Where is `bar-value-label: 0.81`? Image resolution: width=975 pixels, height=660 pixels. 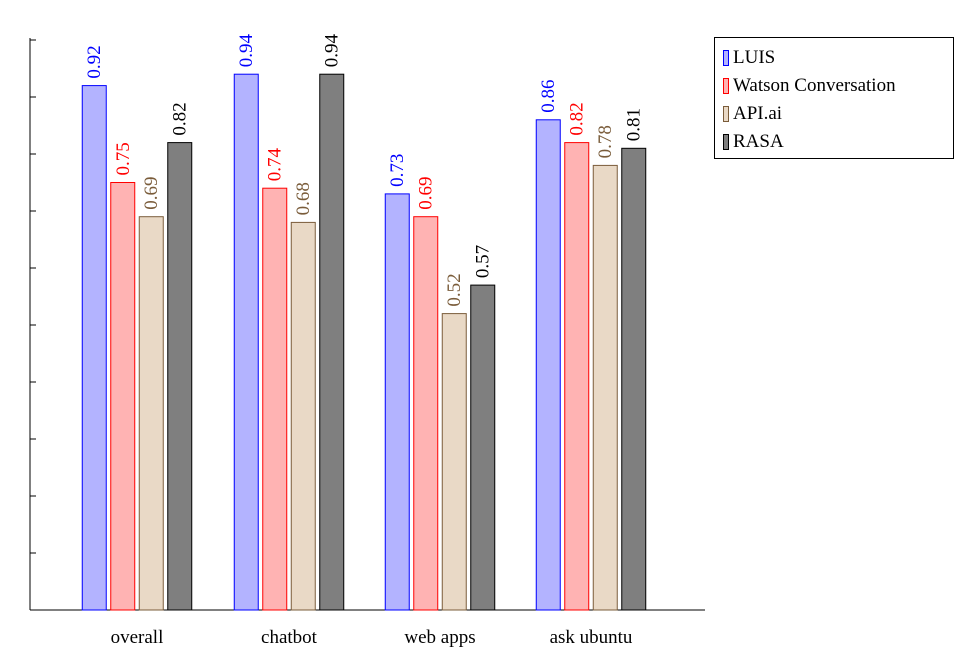 bar-value-label: 0.81 is located at coordinates (634, 124).